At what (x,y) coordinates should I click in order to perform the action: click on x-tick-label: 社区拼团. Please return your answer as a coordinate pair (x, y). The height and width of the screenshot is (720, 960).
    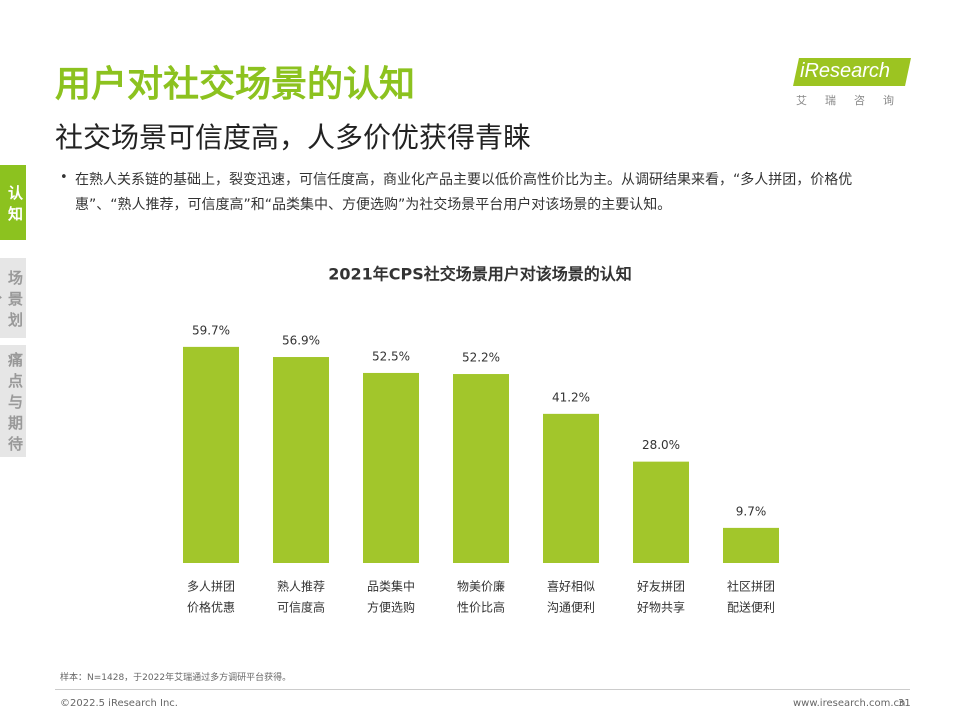
    Looking at the image, I should click on (751, 586).